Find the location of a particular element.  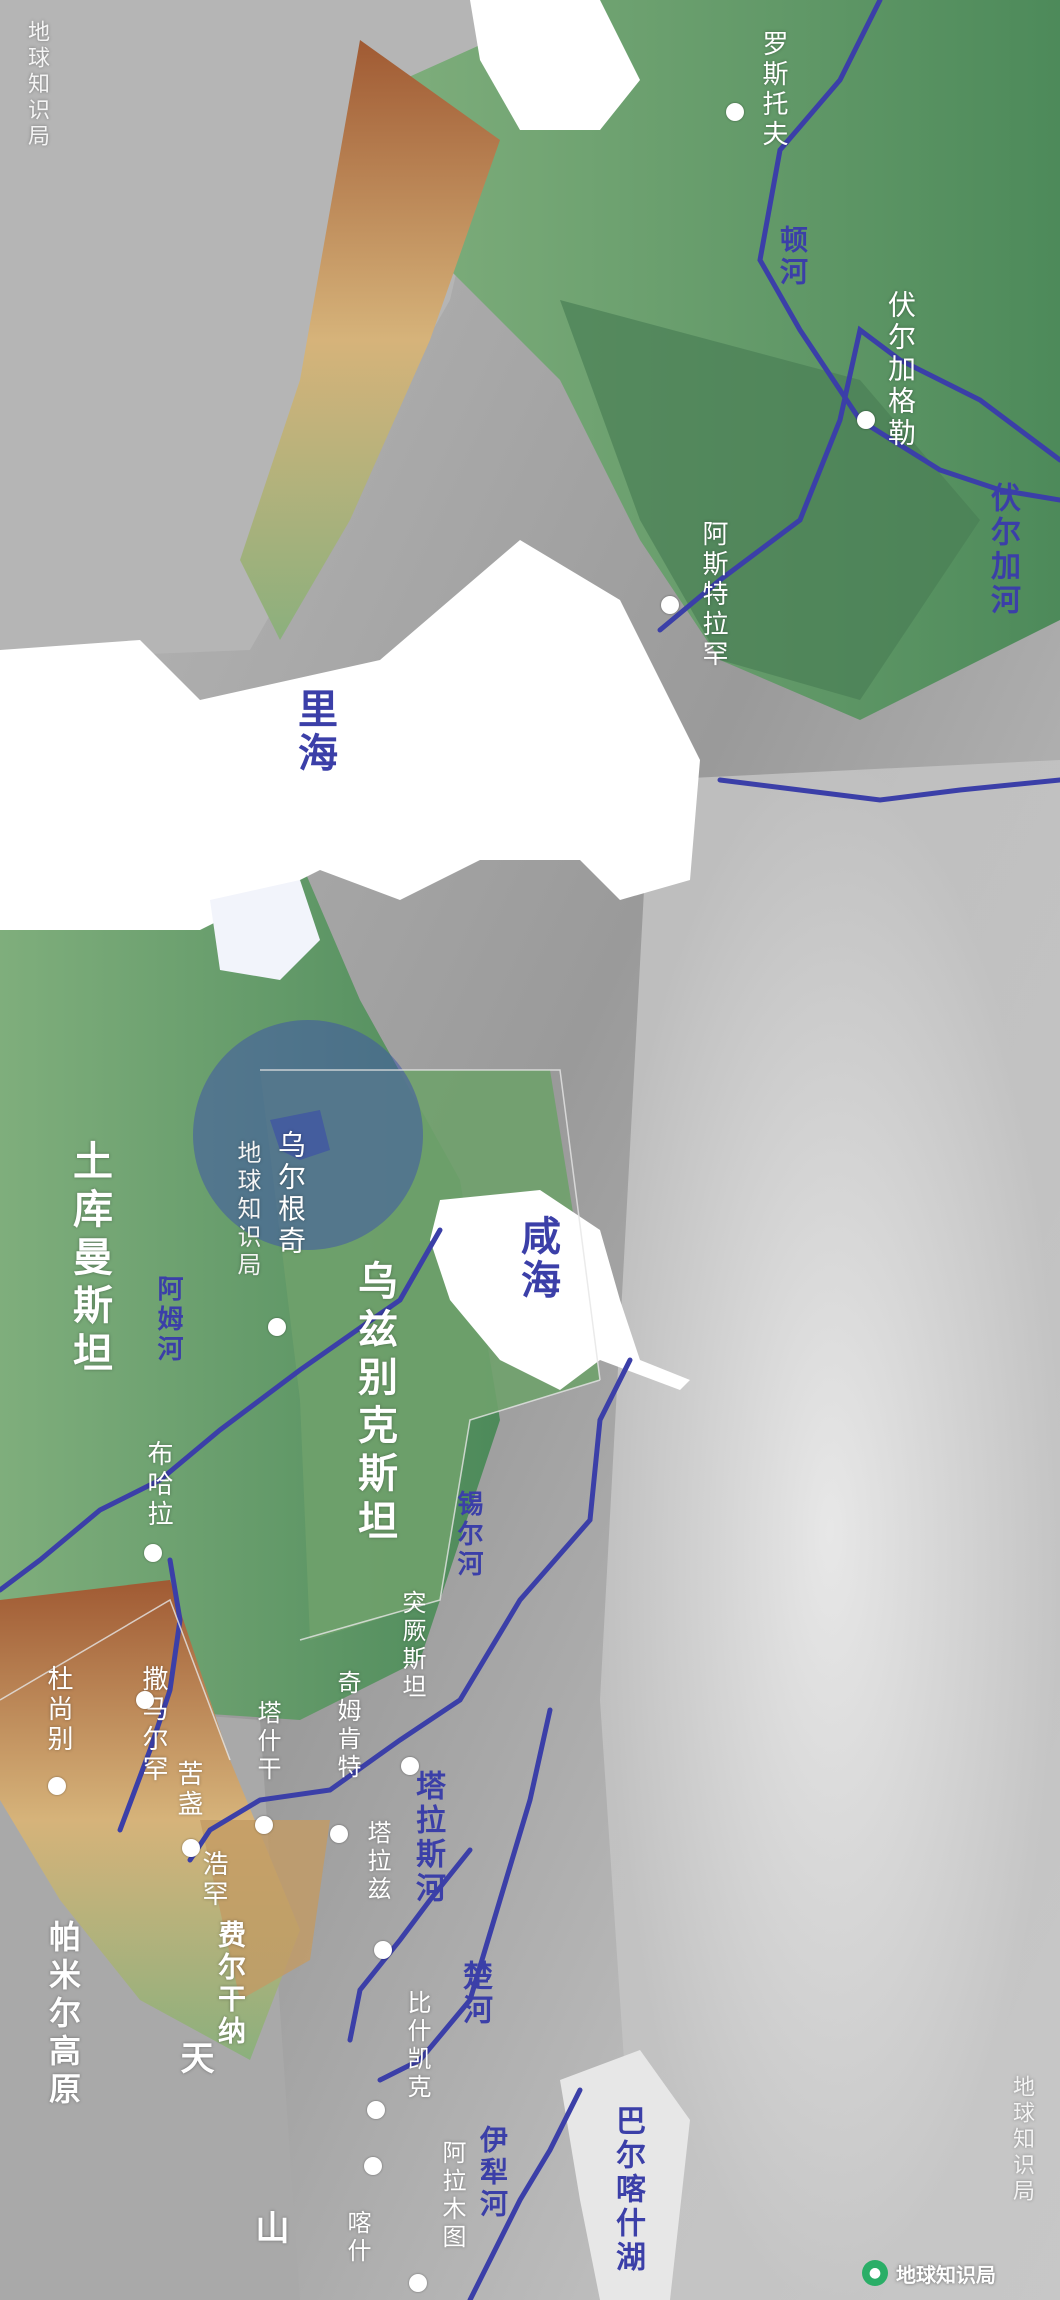

city-dot-taraz is located at coordinates (383, 1950).